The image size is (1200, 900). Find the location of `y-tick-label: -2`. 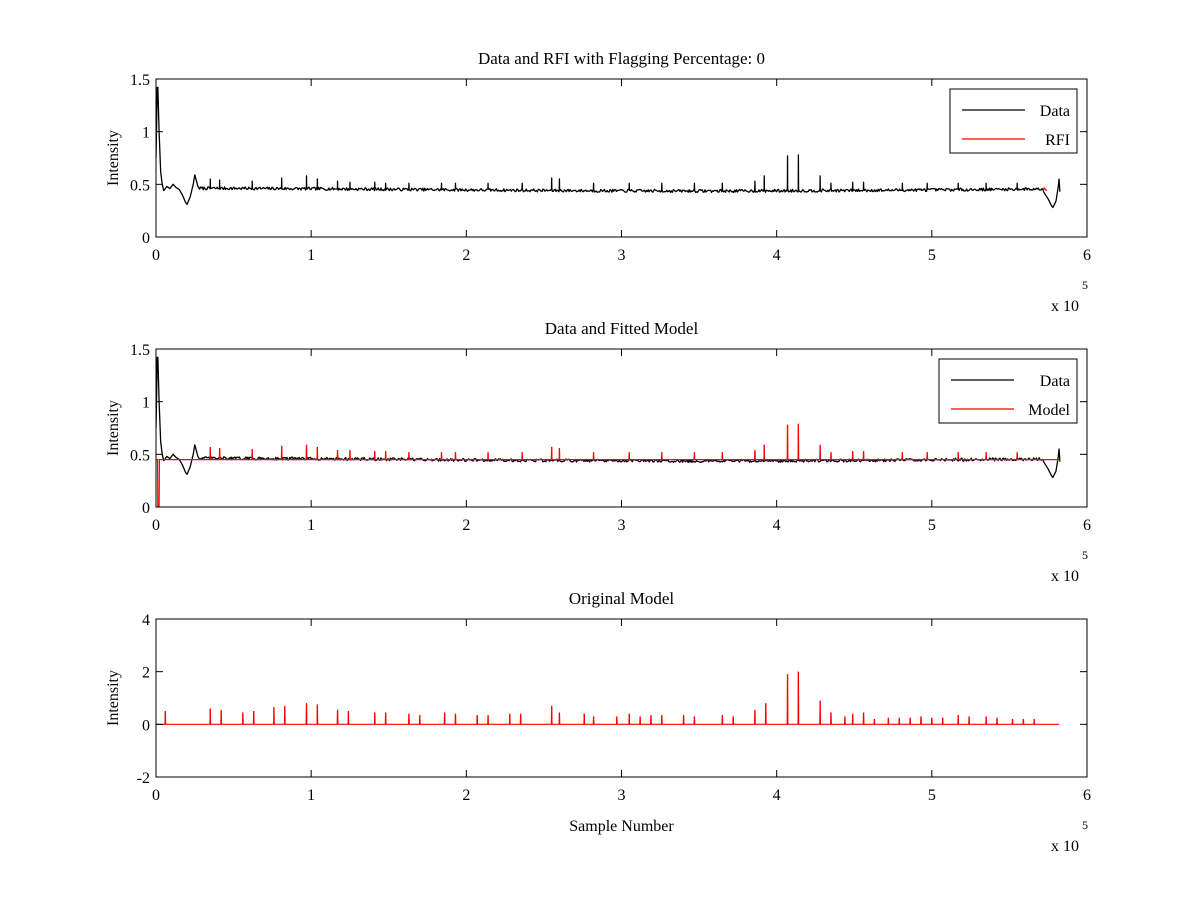

y-tick-label: -2 is located at coordinates (143, 778).